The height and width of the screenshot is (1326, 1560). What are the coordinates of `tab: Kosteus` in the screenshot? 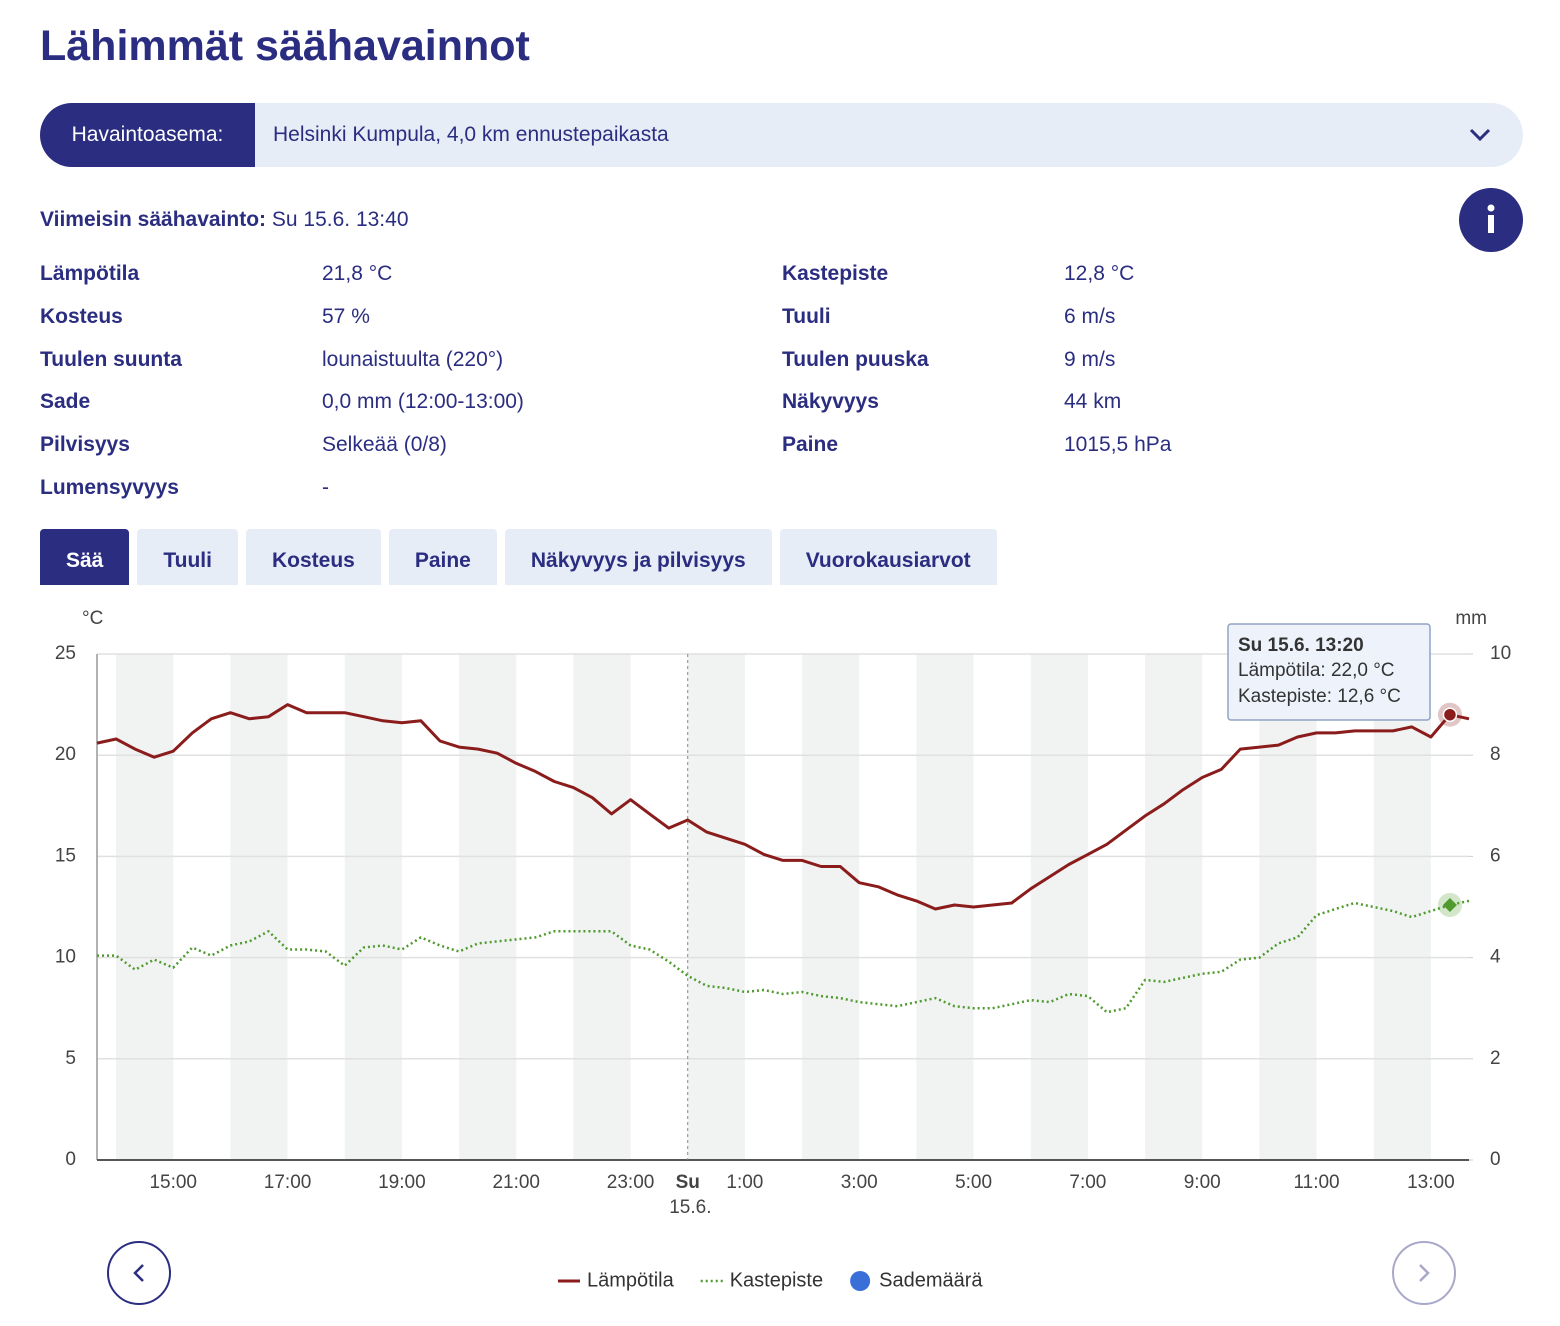 It's located at (313, 557).